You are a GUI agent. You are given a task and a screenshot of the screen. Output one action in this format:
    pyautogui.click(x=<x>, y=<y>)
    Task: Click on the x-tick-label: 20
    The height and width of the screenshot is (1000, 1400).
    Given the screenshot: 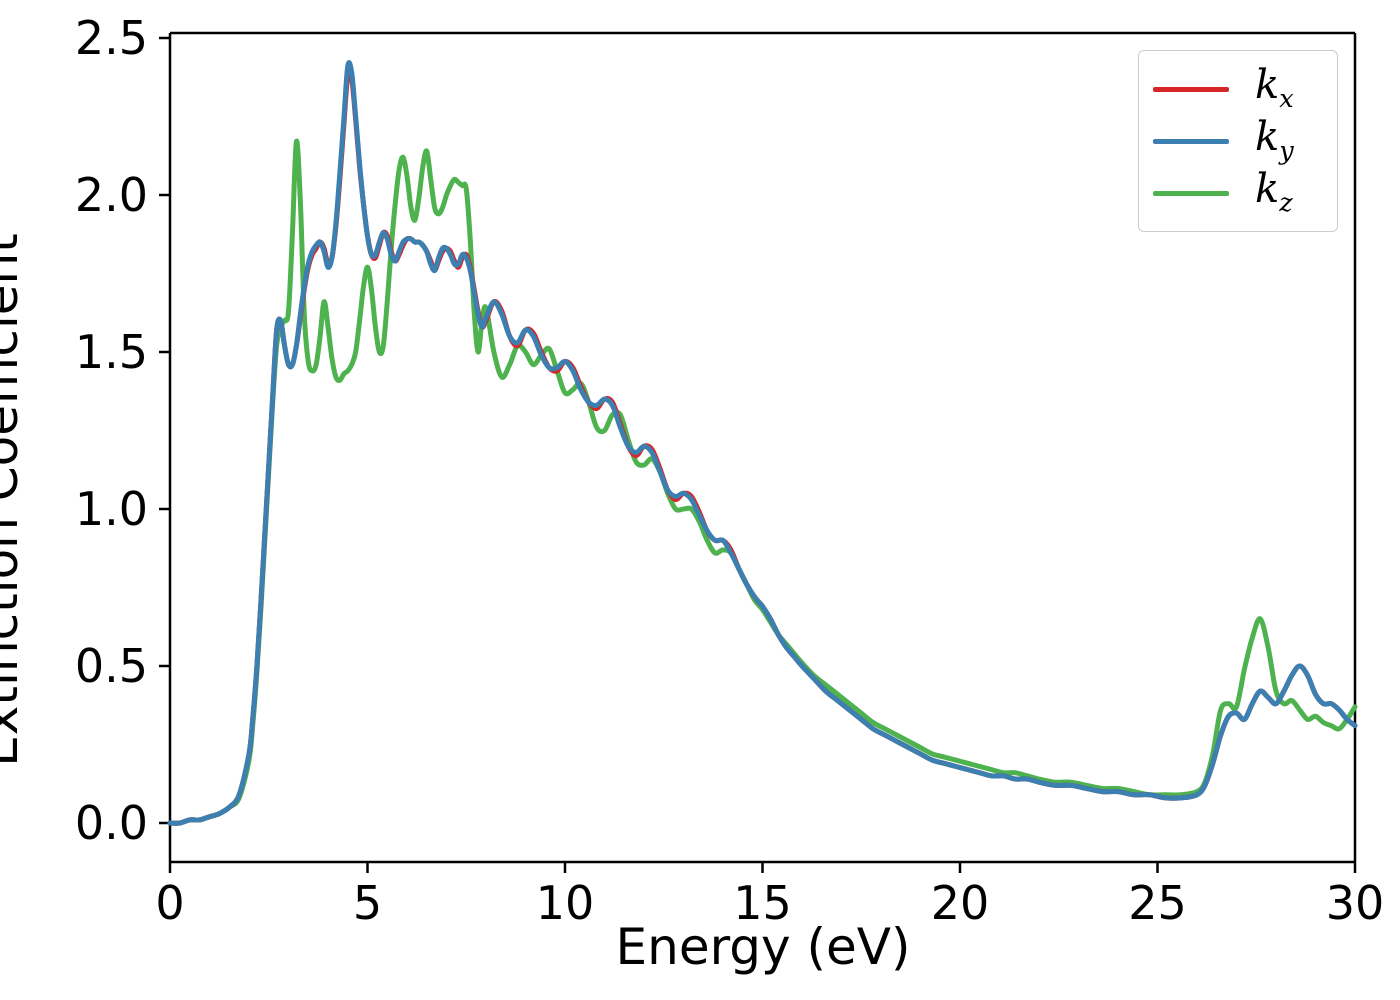 What is the action you would take?
    pyautogui.click(x=960, y=903)
    